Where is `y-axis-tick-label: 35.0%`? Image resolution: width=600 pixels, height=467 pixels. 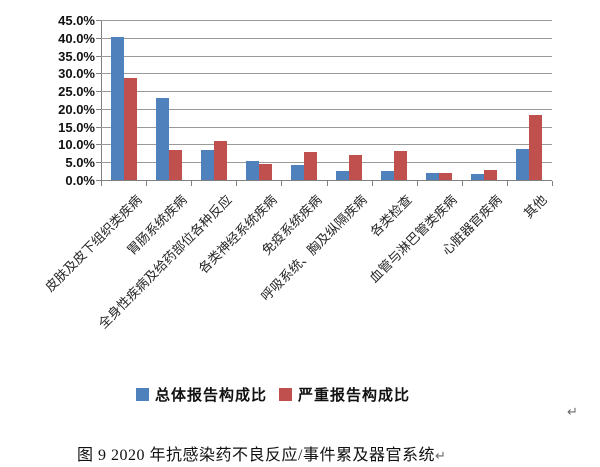 y-axis-tick-label: 35.0% is located at coordinates (76, 56).